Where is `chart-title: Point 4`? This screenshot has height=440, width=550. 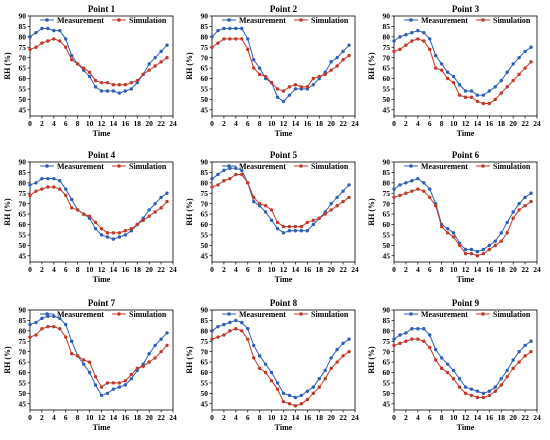
chart-title: Point 4 is located at coordinates (102, 155).